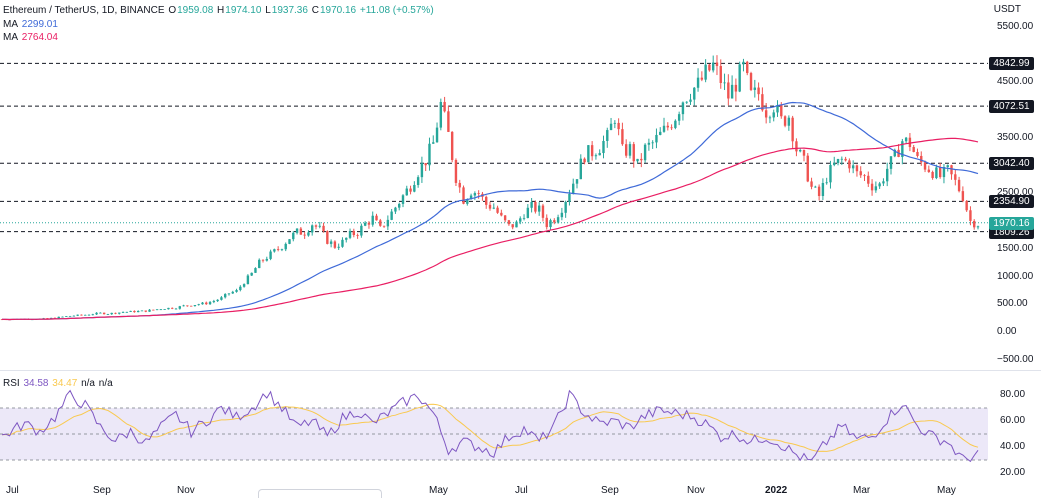  I want to click on rsi-extra-2: n/a, so click(105, 383).